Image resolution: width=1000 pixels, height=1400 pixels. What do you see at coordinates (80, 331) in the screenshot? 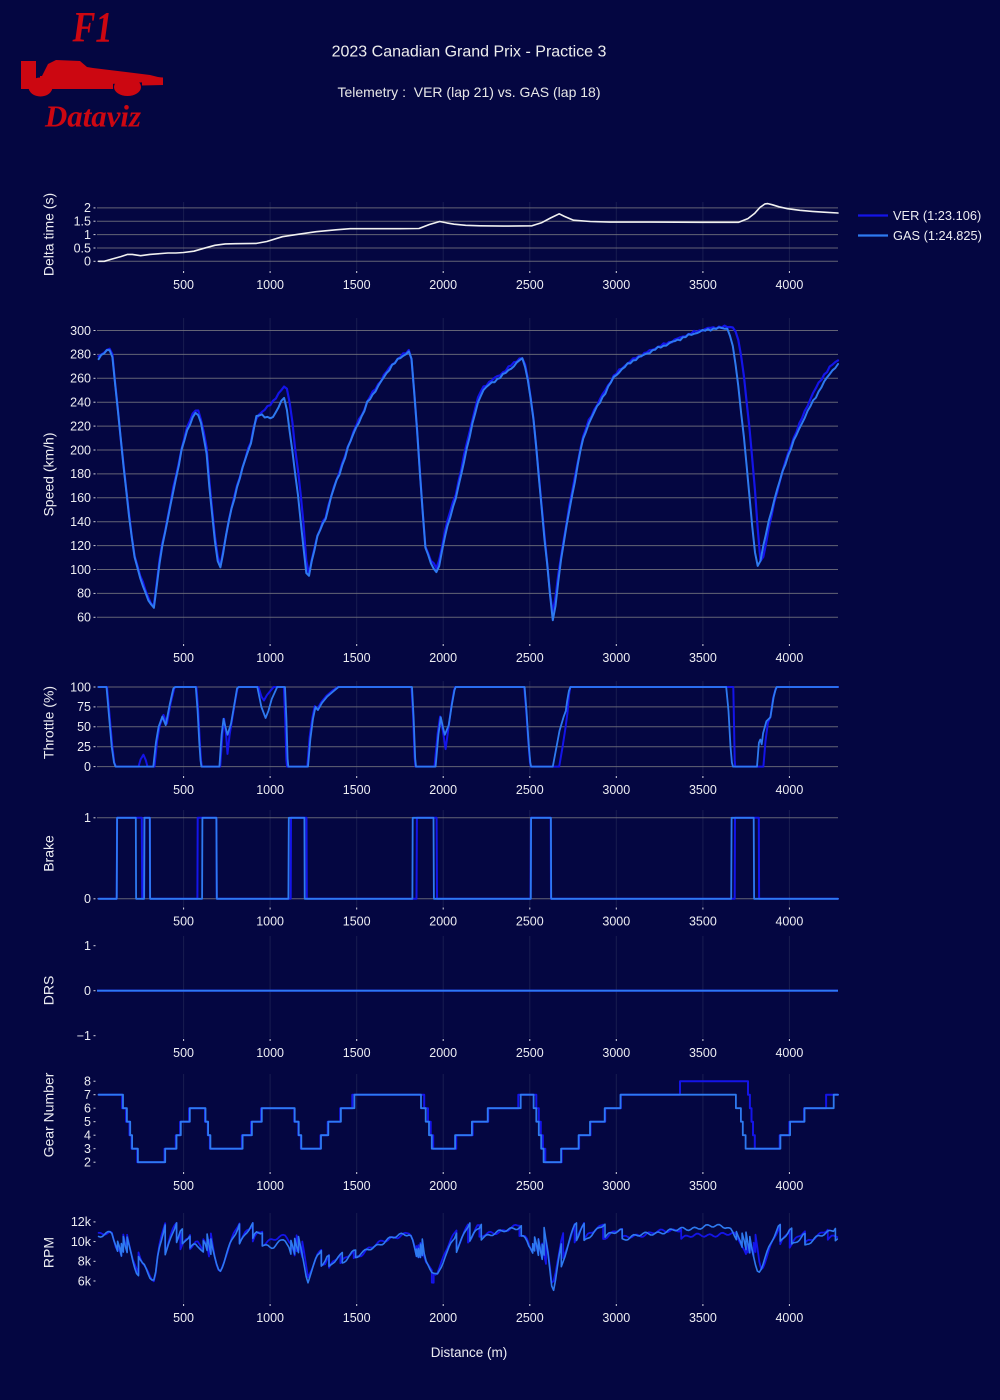
I see `svg-text: 300` at bounding box center [80, 331].